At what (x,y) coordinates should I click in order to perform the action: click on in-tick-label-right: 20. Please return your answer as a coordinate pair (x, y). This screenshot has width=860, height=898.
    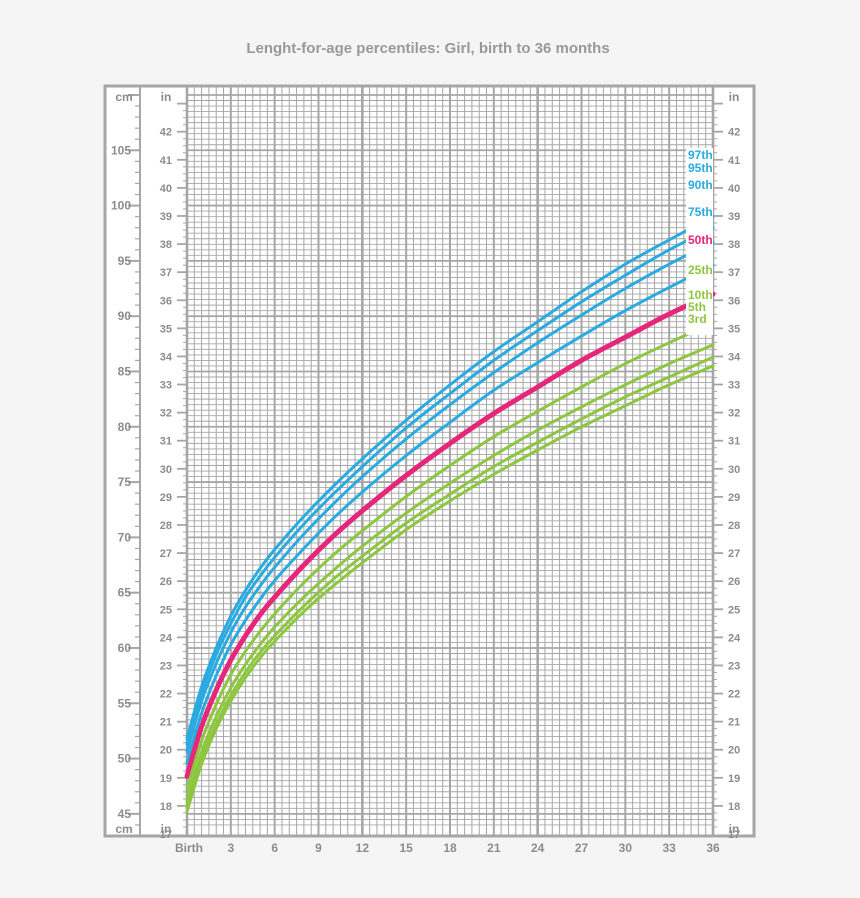
    Looking at the image, I should click on (734, 751).